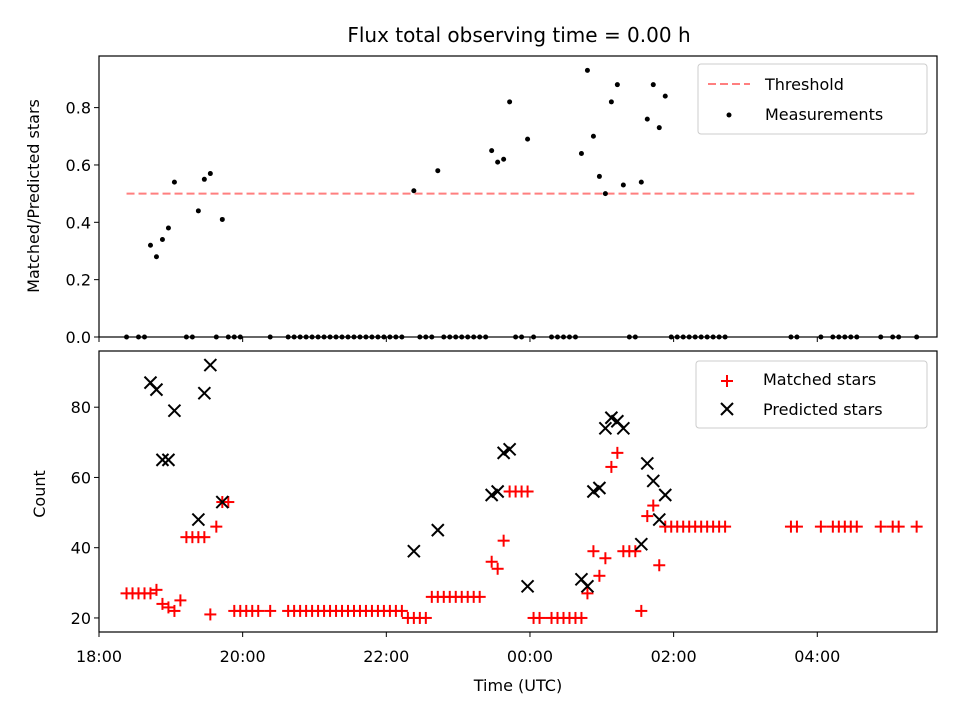 The height and width of the screenshot is (720, 960). I want to click on x-tick-label: 18:00, so click(99, 656).